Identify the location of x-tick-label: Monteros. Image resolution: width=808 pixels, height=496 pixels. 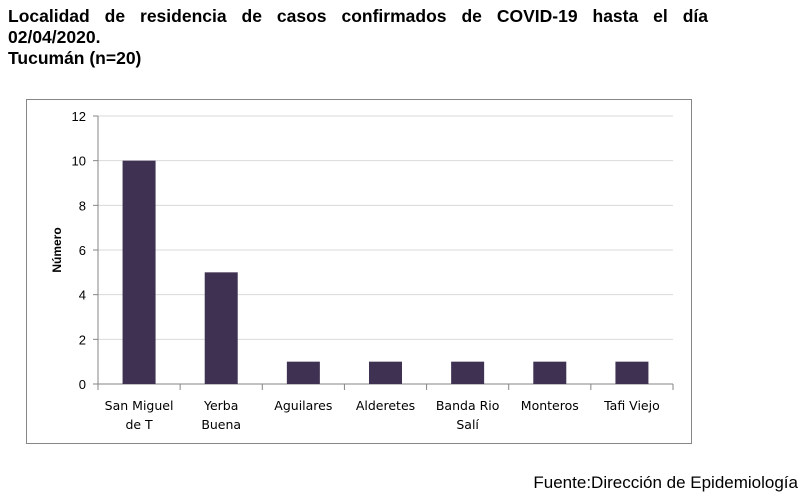
(550, 405).